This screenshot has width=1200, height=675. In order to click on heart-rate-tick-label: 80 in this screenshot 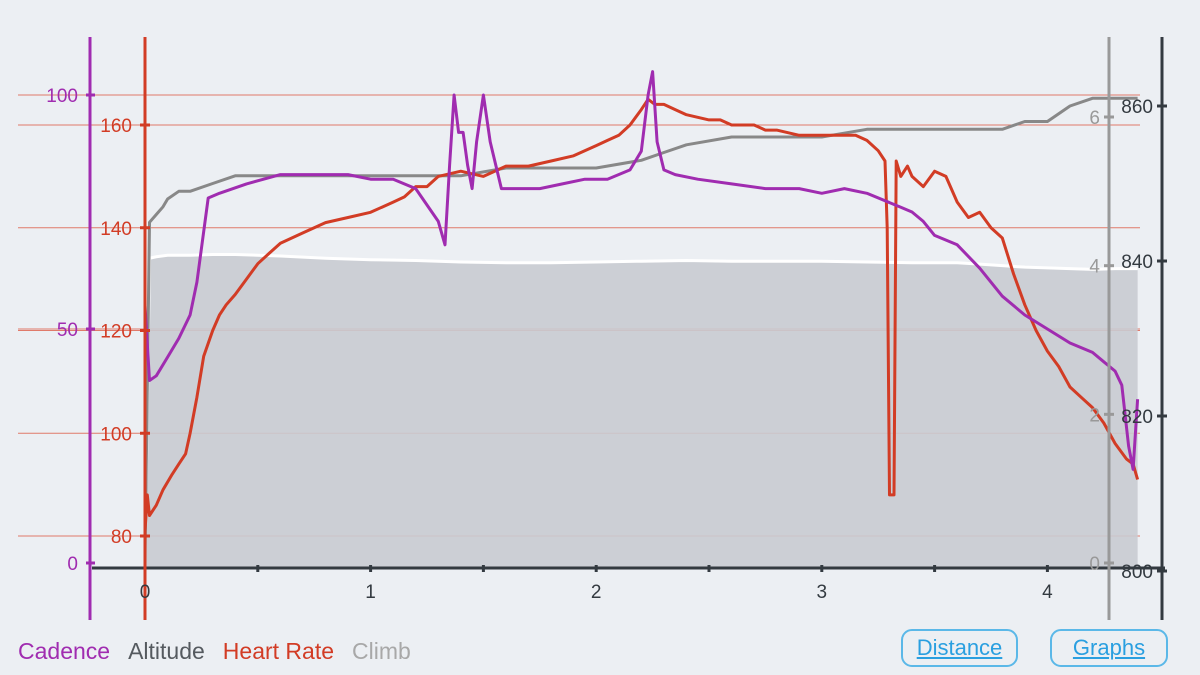, I will do `click(121, 537)`.